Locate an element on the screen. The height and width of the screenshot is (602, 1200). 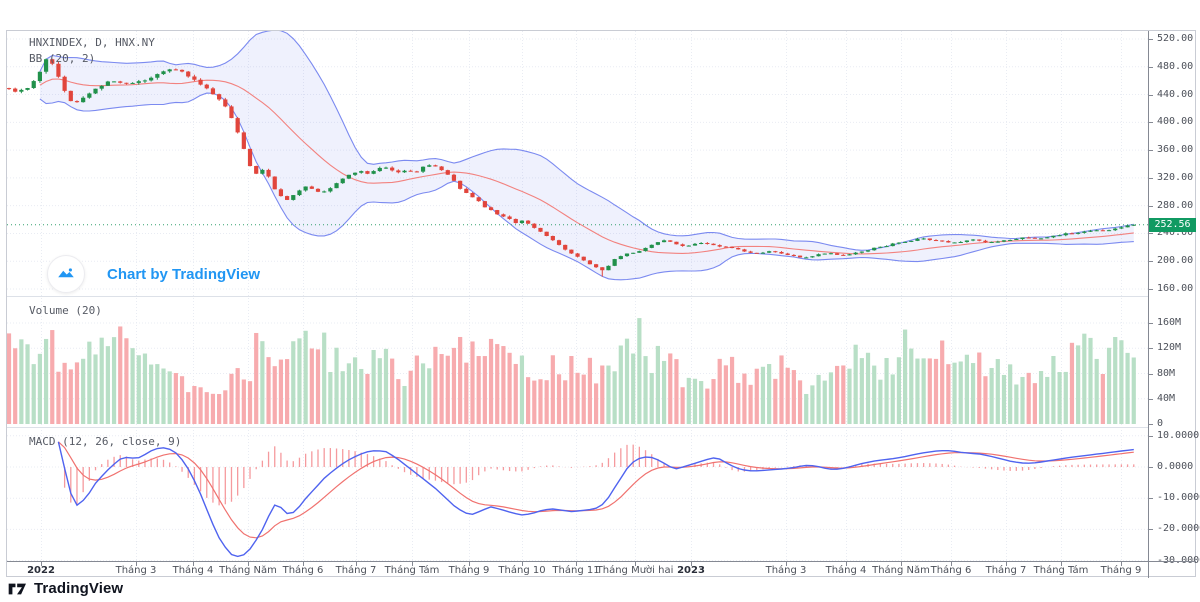
volume-panel-legend: Volume (20) is located at coordinates (65, 310).